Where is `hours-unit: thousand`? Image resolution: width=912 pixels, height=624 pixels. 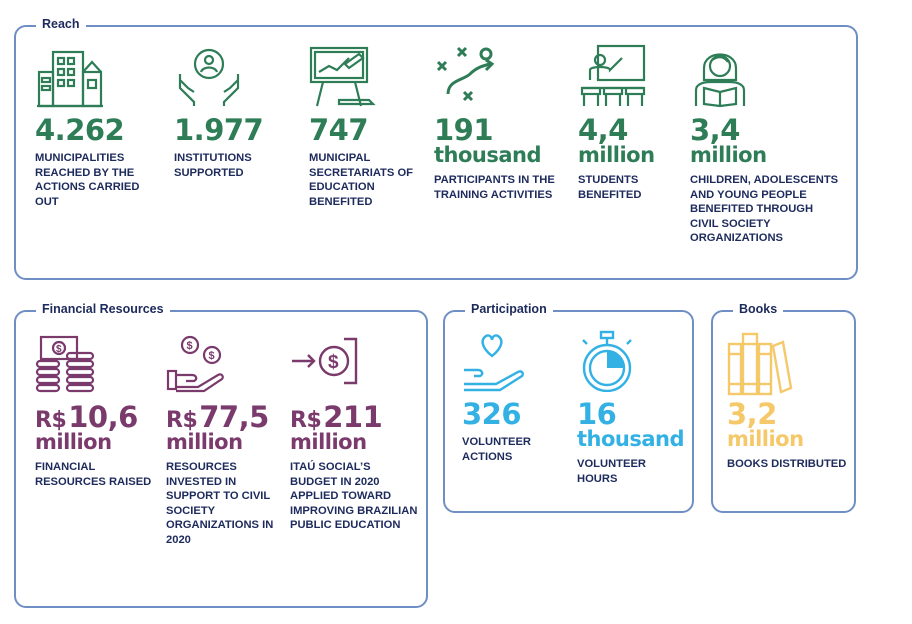 hours-unit: thousand is located at coordinates (631, 439).